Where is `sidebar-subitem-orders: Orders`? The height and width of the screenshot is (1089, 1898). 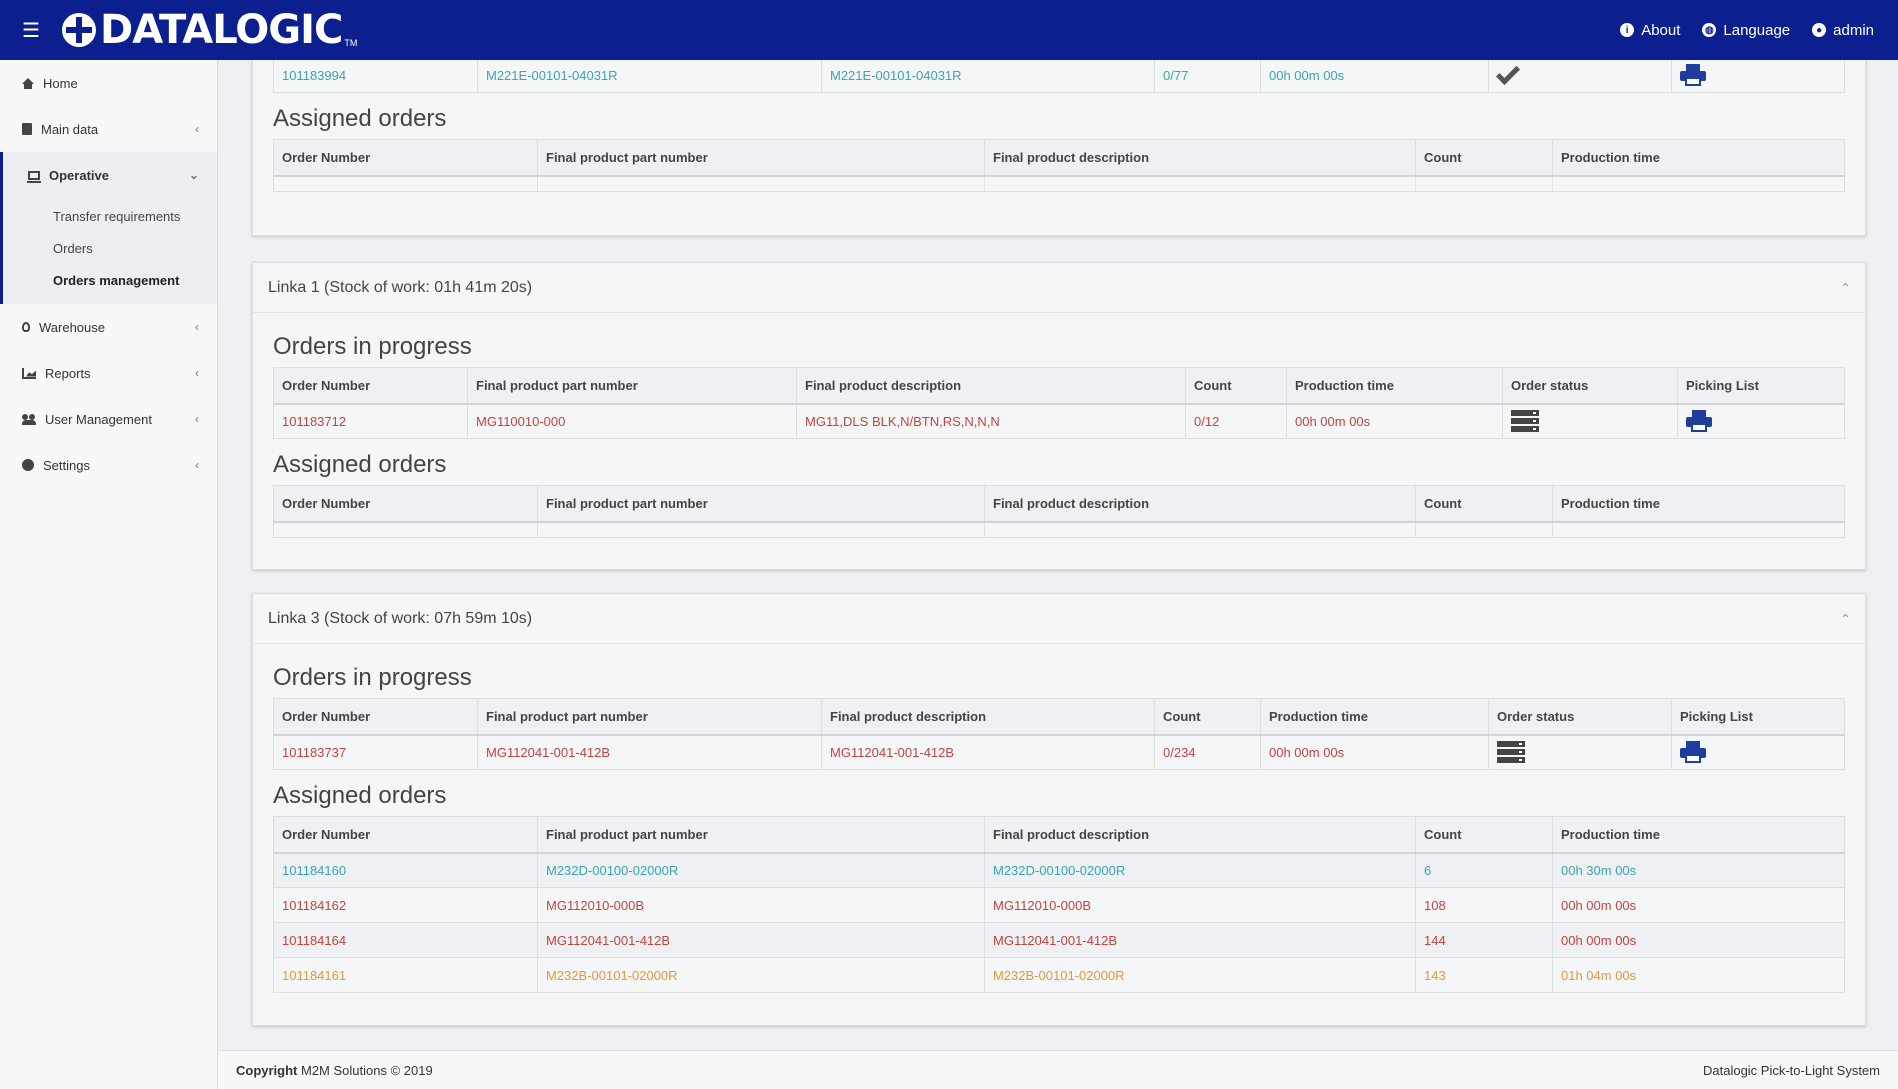 sidebar-subitem-orders: Orders is located at coordinates (73, 248).